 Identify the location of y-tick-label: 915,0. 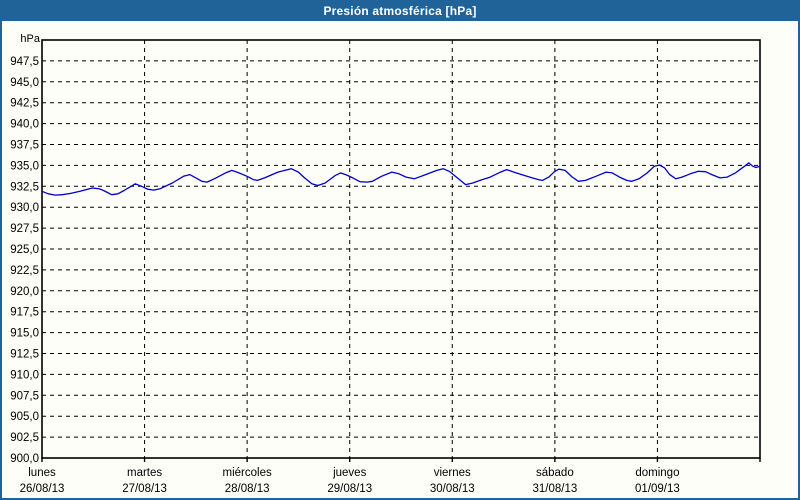
(24, 334).